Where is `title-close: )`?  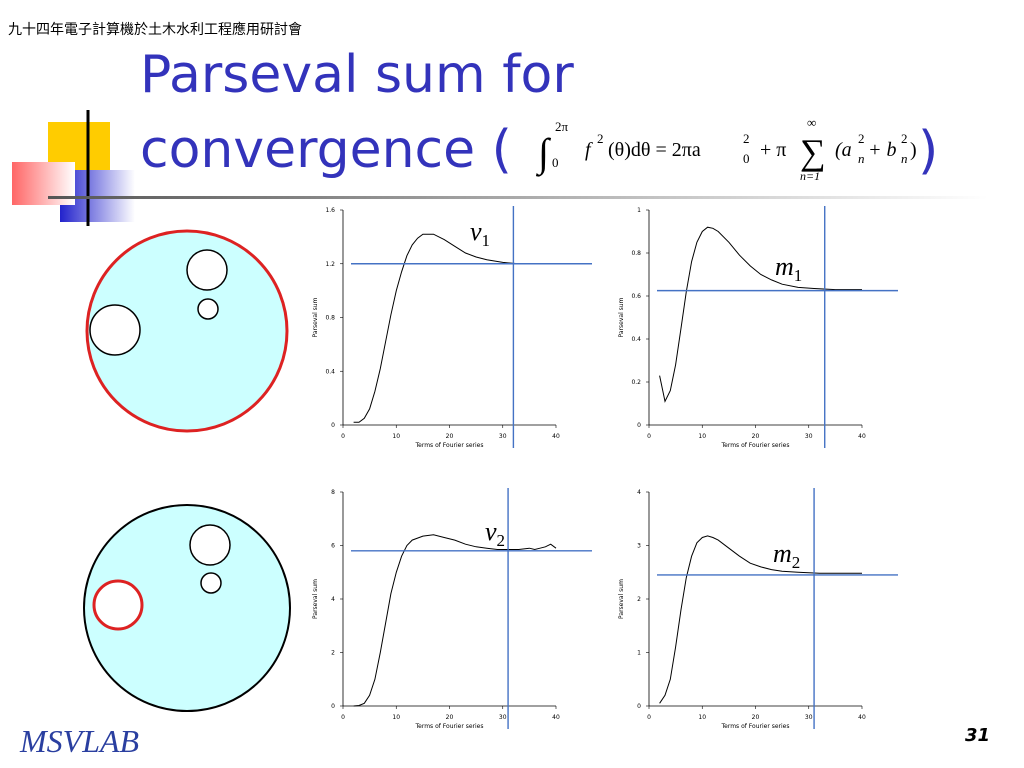 title-close: ) is located at coordinates (928, 151).